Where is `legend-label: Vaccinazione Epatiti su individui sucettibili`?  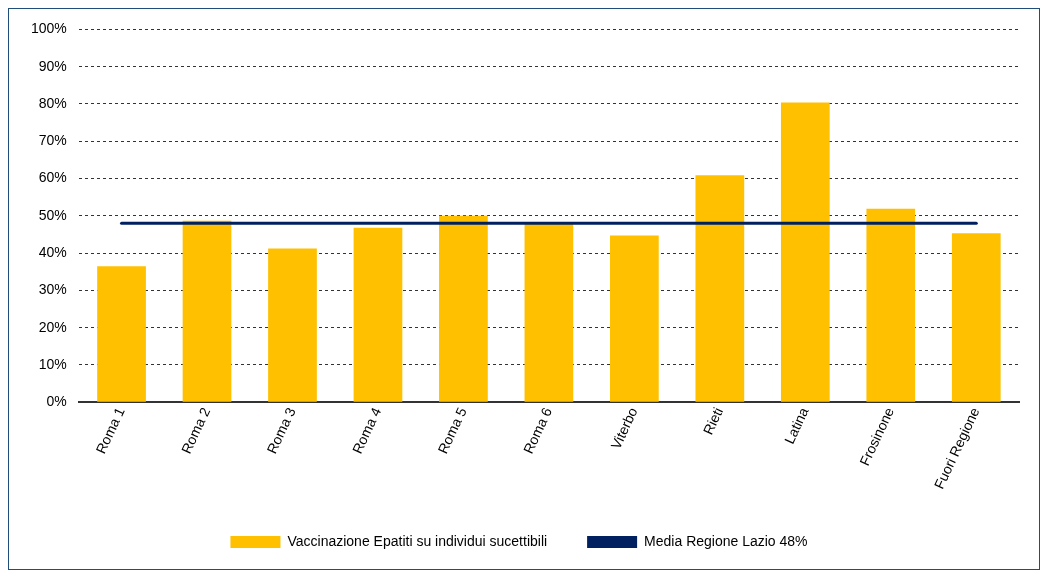 legend-label: Vaccinazione Epatiti su individui sucettibili is located at coordinates (417, 540).